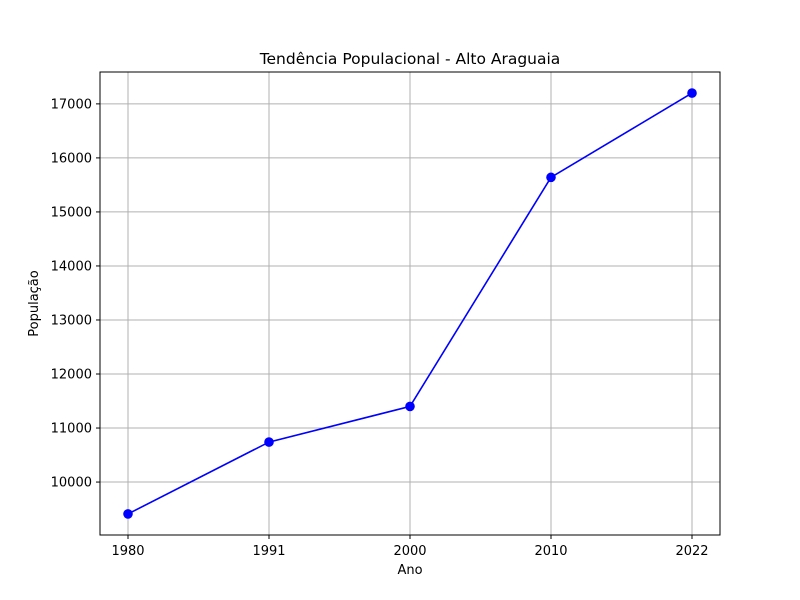 This screenshot has height=600, width=800. I want to click on y-axis-label: População, so click(34, 303).